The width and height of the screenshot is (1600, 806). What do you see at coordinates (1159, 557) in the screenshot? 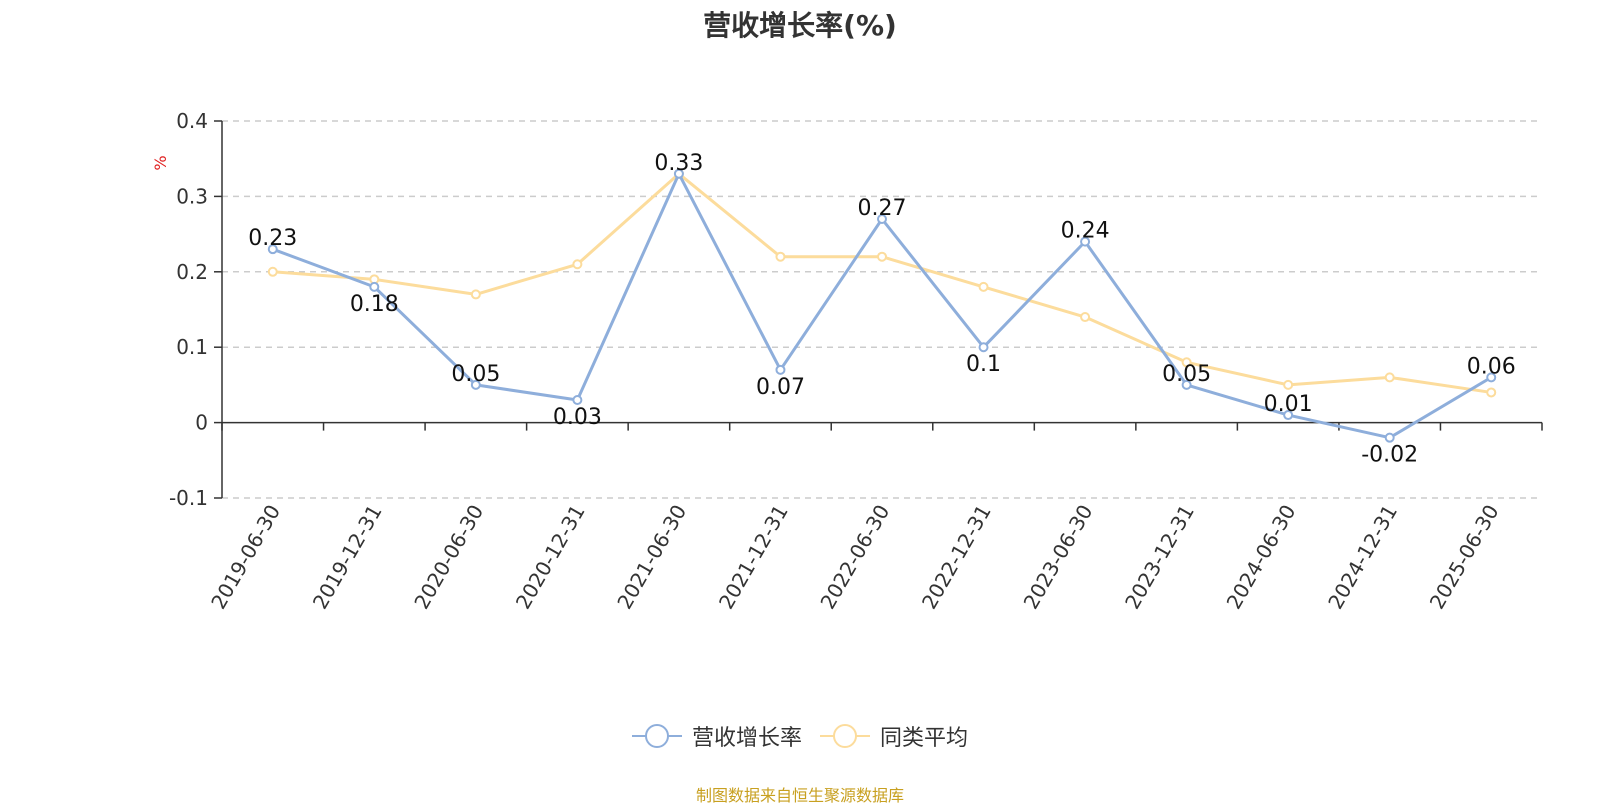
I see `x-tick-label: 2023-12-31` at bounding box center [1159, 557].